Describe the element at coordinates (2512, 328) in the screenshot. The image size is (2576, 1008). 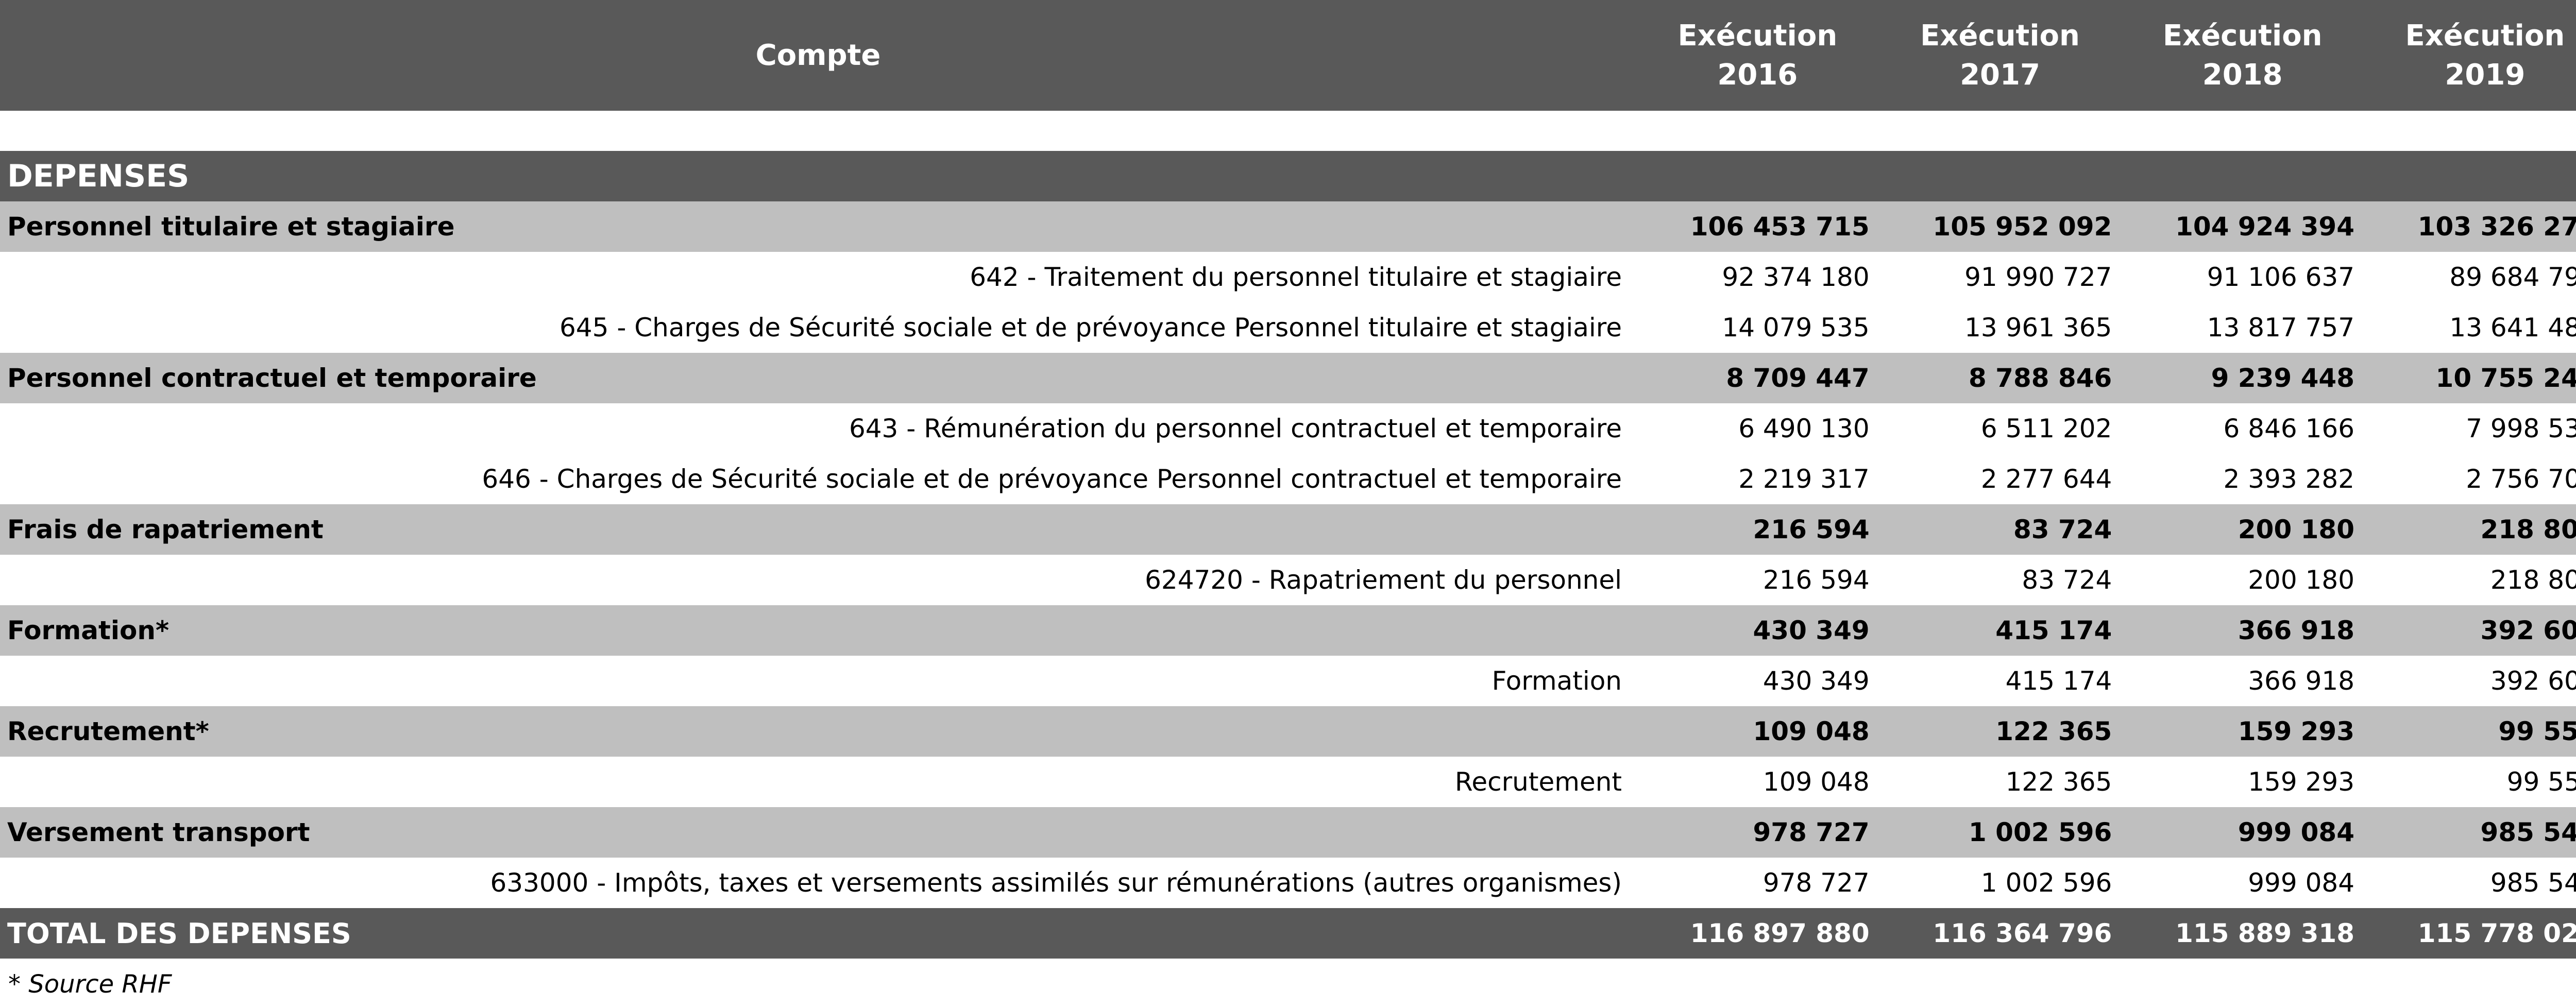
I see `cell-value: 13 641 482` at that location.